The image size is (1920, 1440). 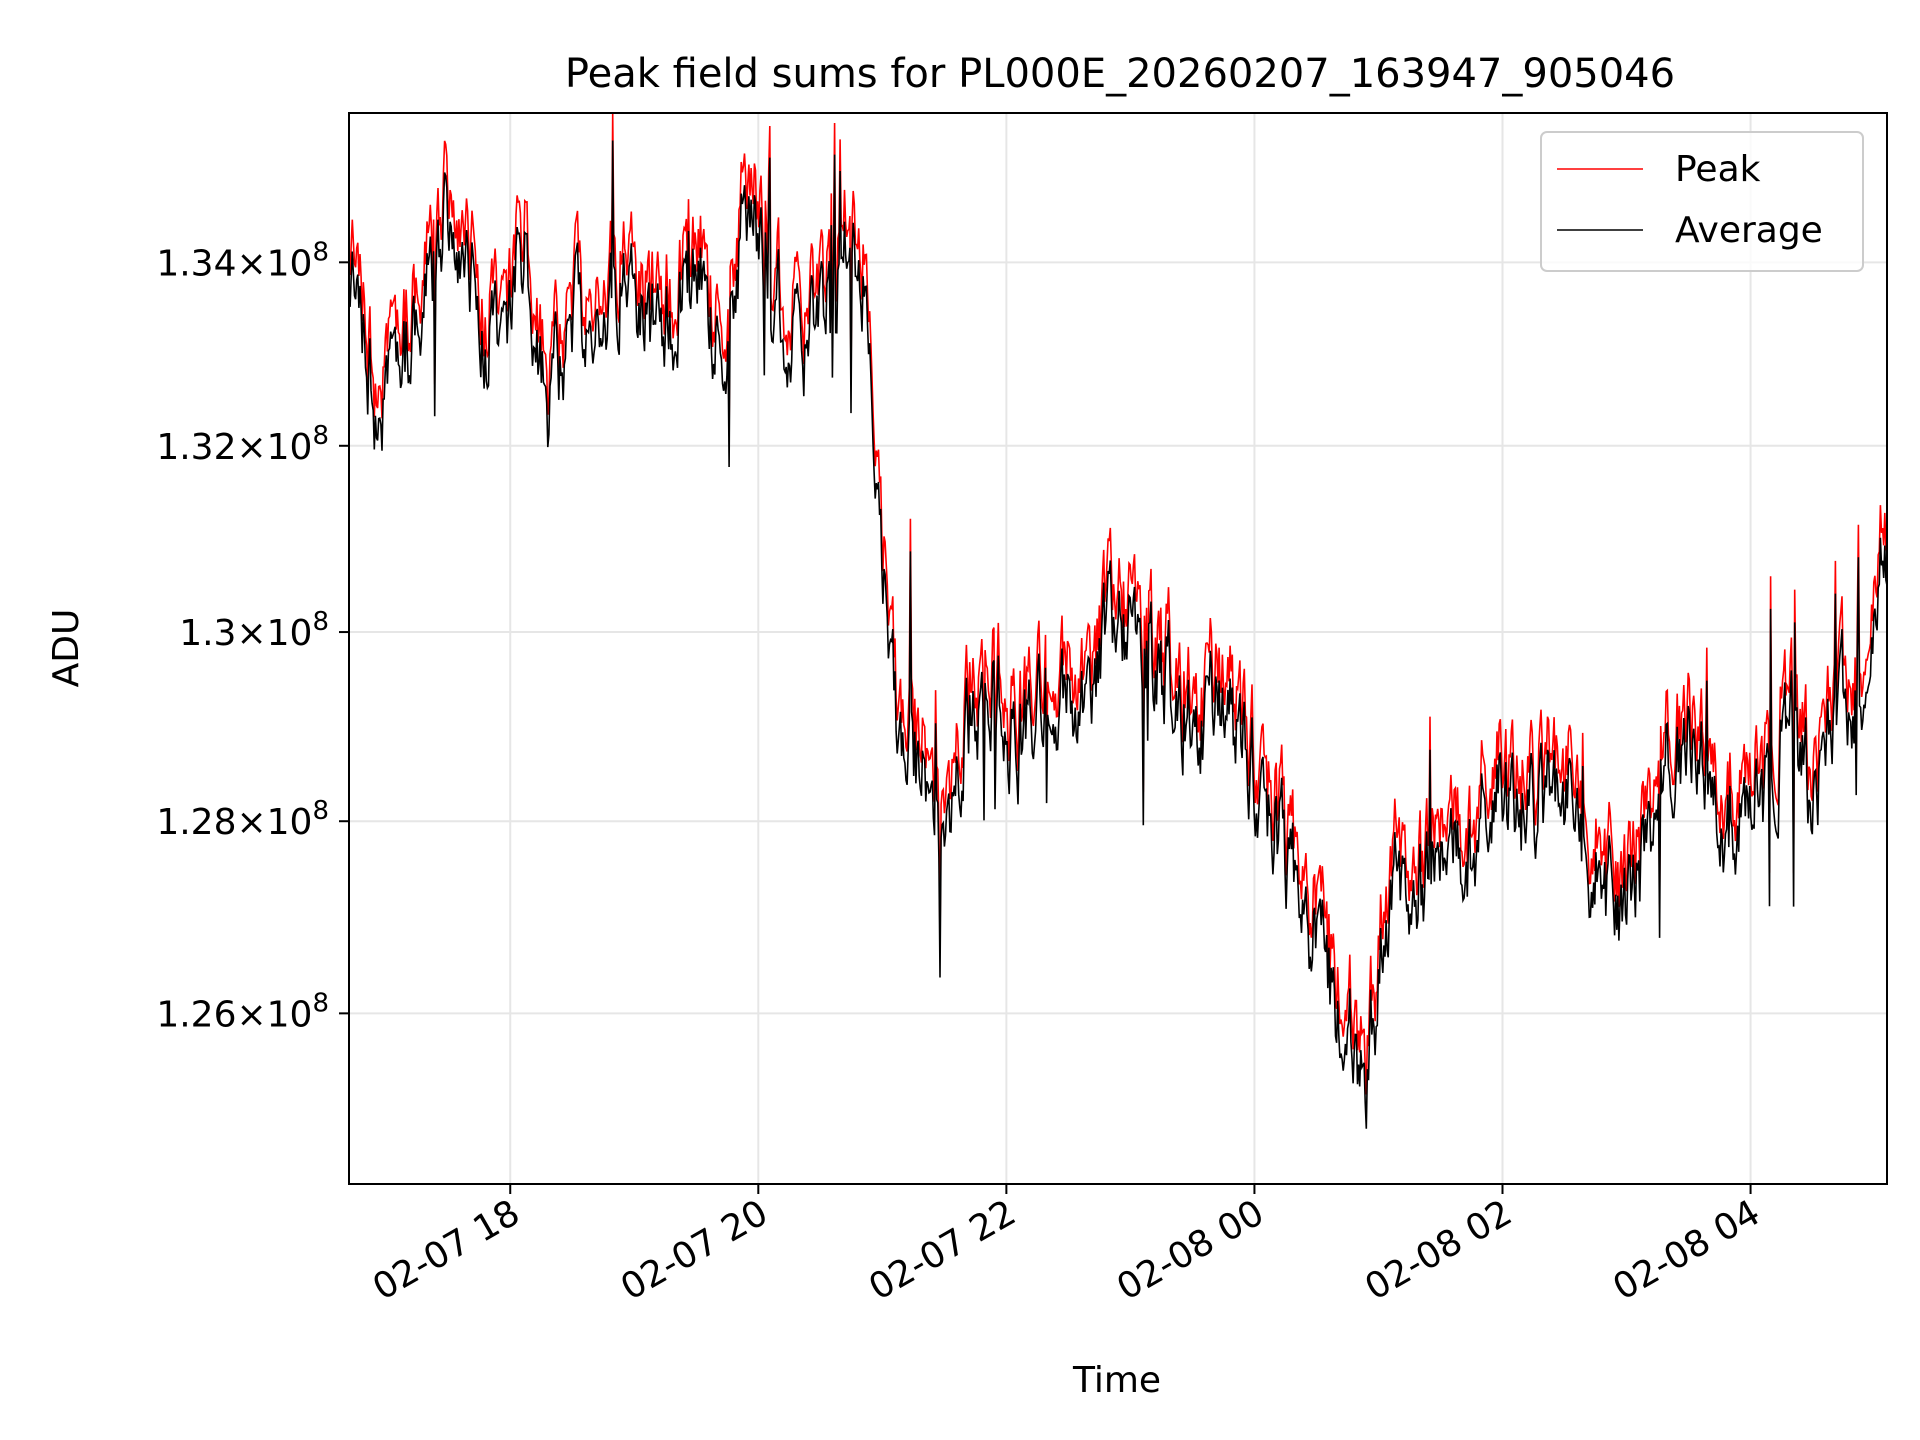 I want to click on legend-label-peak: Peak, so click(x=1718, y=169).